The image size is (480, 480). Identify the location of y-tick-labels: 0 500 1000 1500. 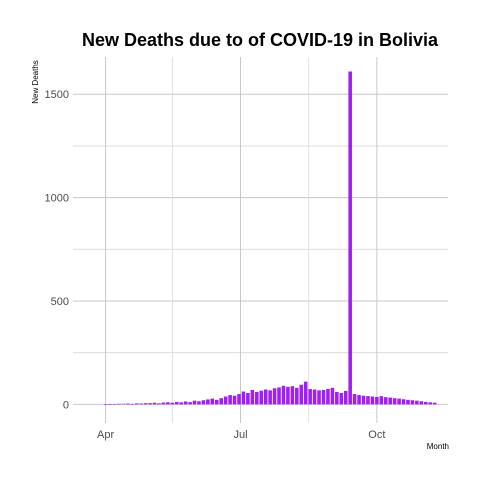
(57, 250).